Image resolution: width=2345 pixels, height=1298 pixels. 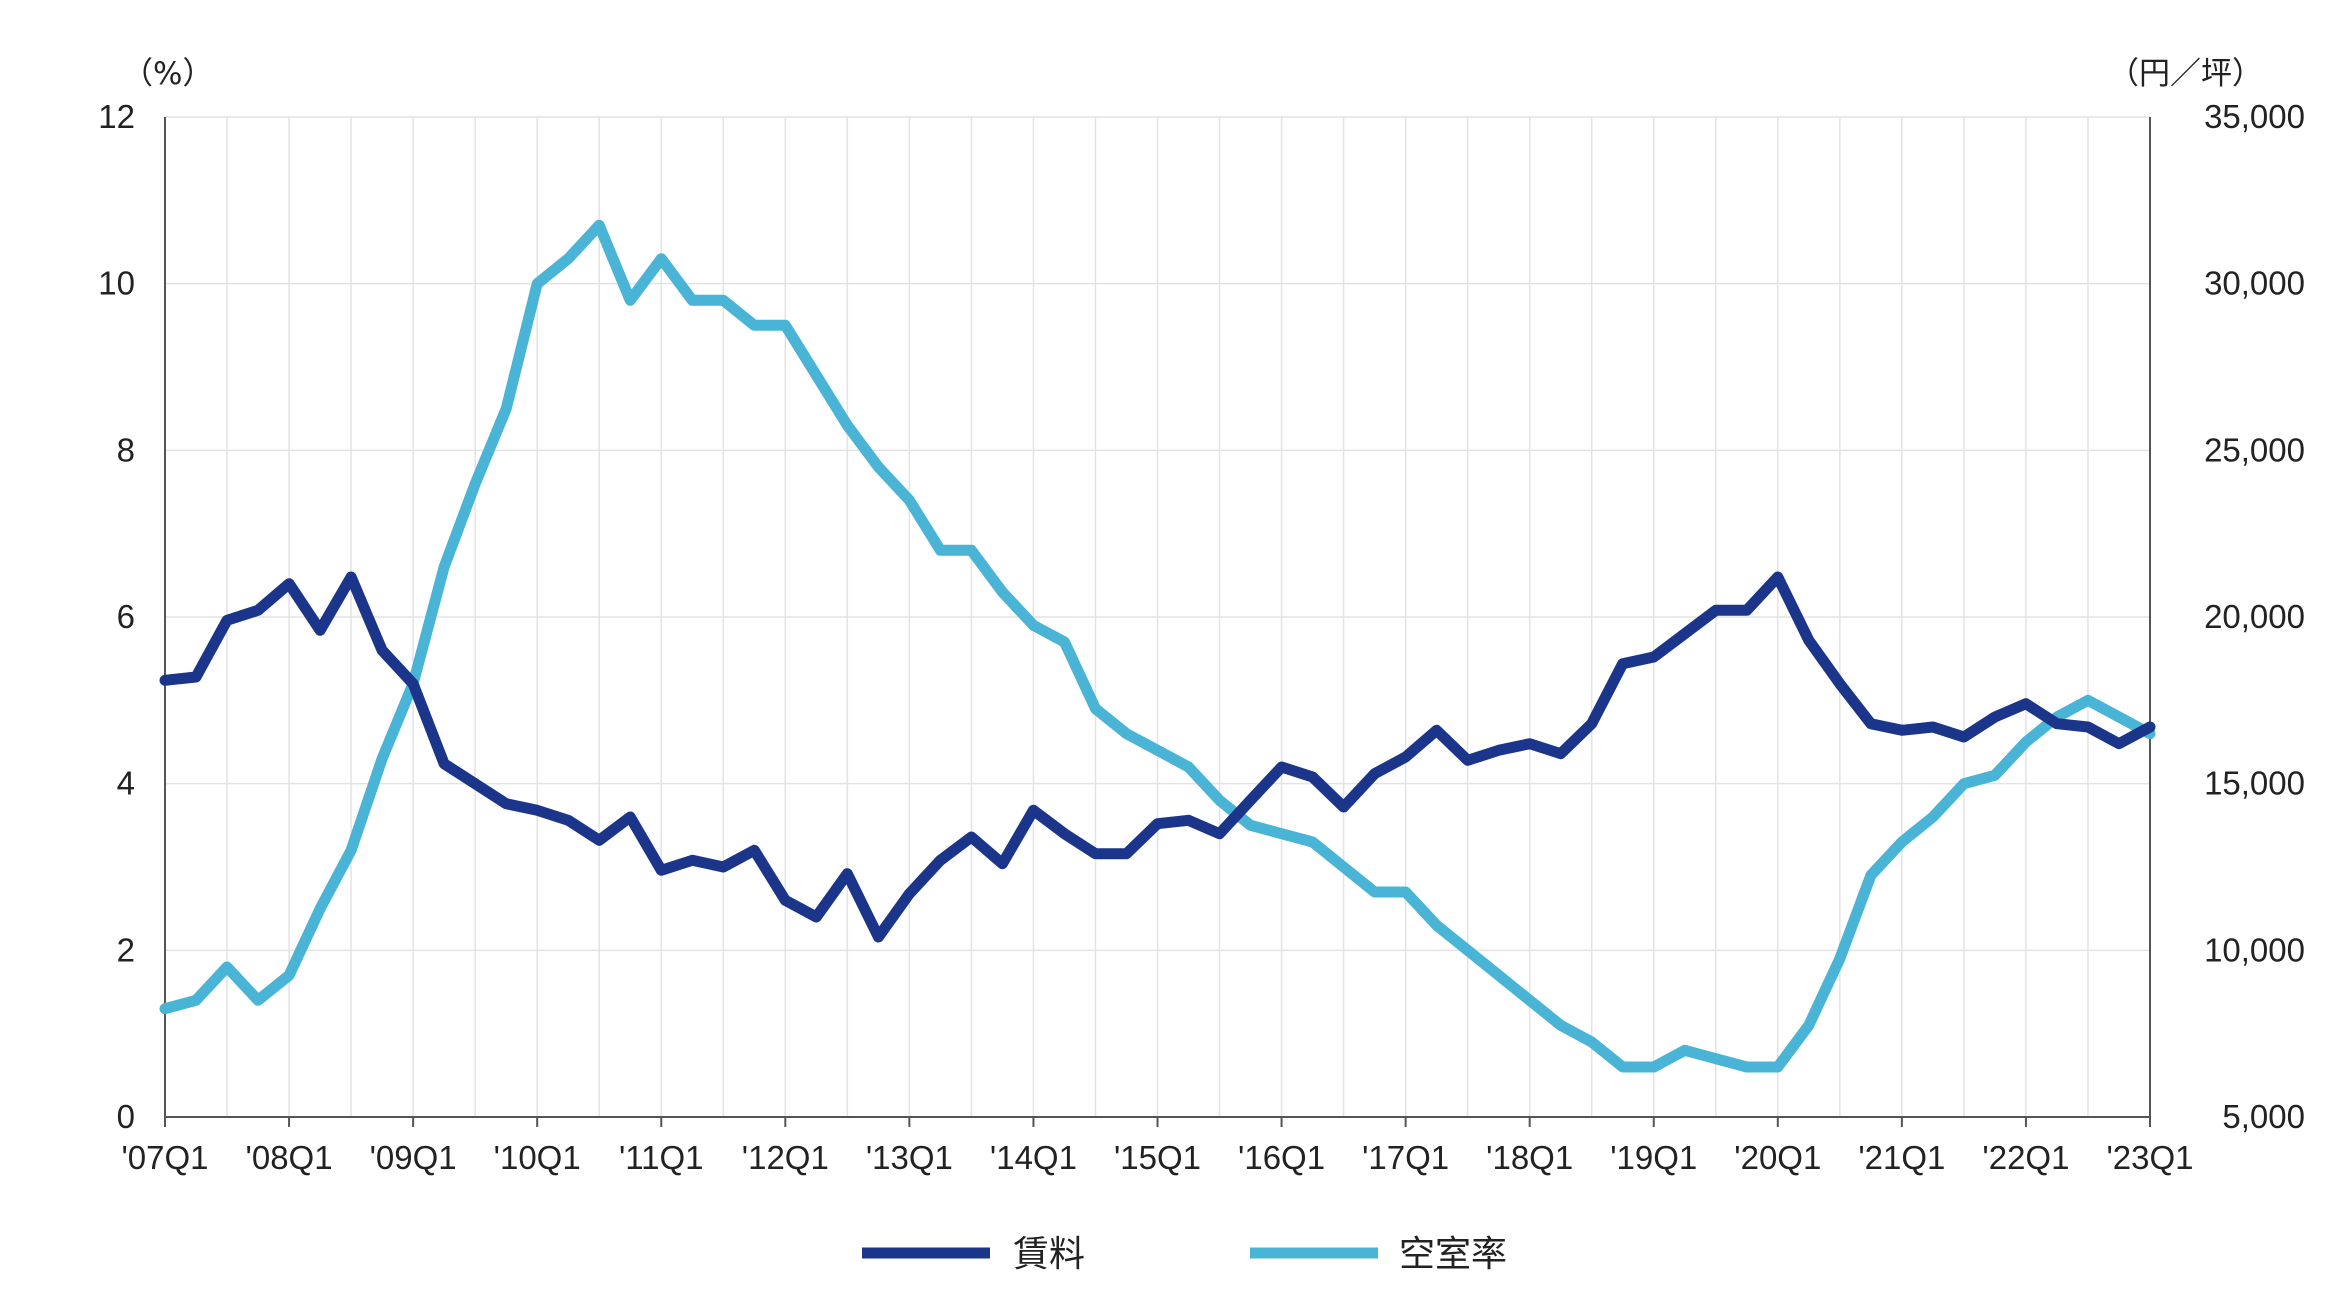 What do you see at coordinates (116, 283) in the screenshot?
I see `left-y-tick-label: 10` at bounding box center [116, 283].